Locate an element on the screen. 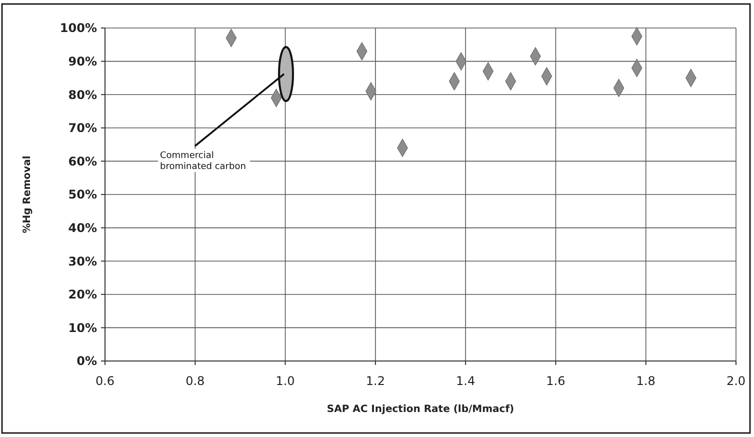  x-tick-label: 1.8 is located at coordinates (646, 381).